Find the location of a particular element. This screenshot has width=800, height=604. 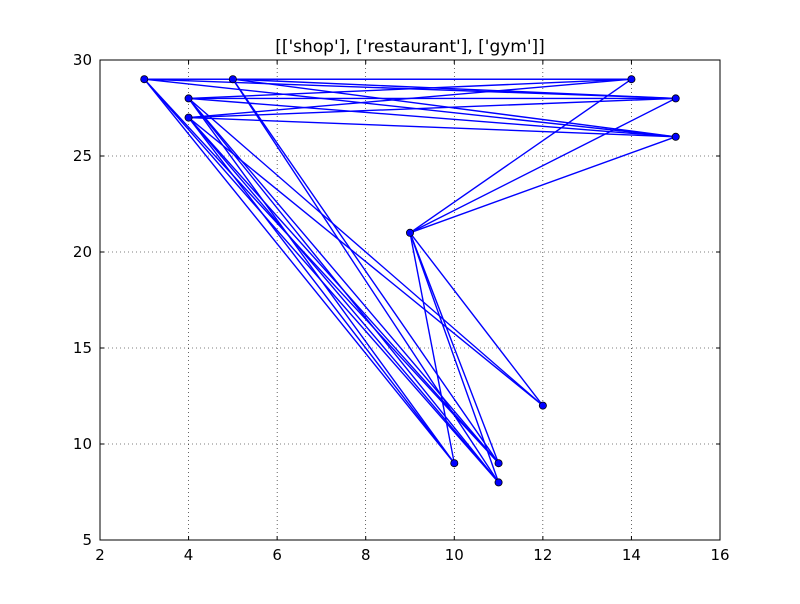

x-tick-label: 6 is located at coordinates (277, 555).